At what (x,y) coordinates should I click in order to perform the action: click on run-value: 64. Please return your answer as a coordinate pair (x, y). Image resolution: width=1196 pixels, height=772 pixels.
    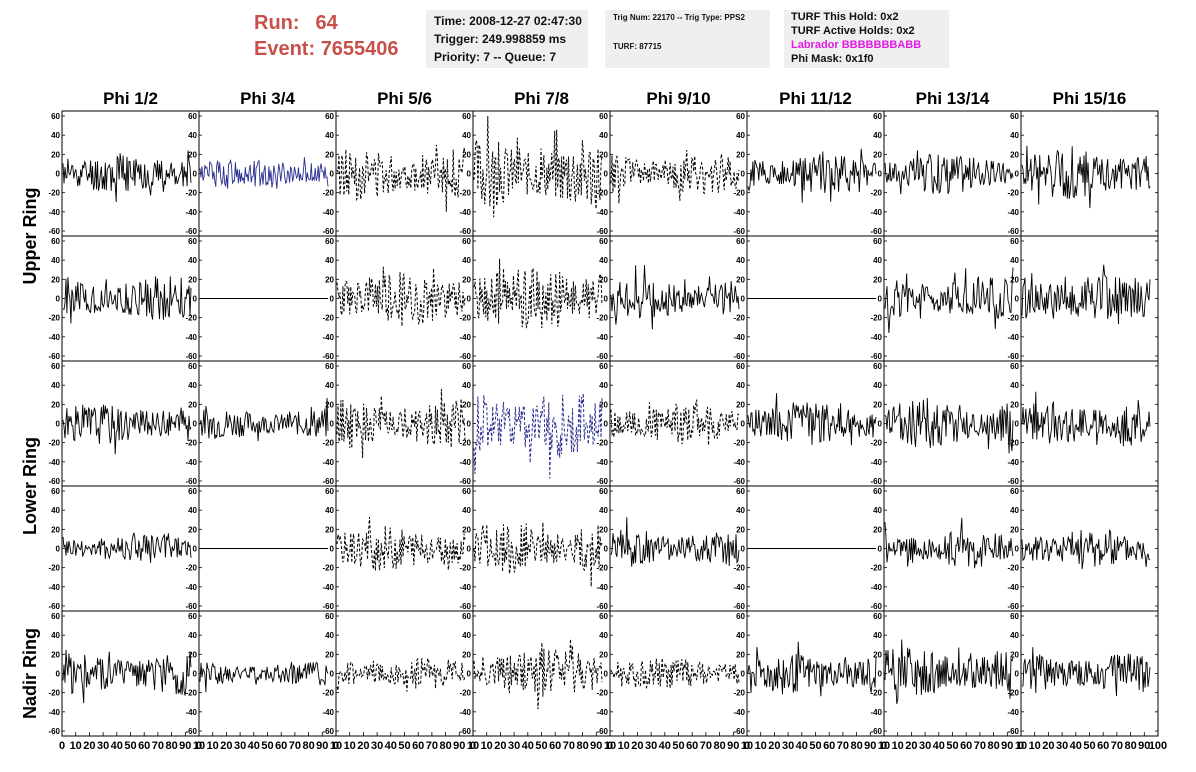
    Looking at the image, I should click on (326, 23).